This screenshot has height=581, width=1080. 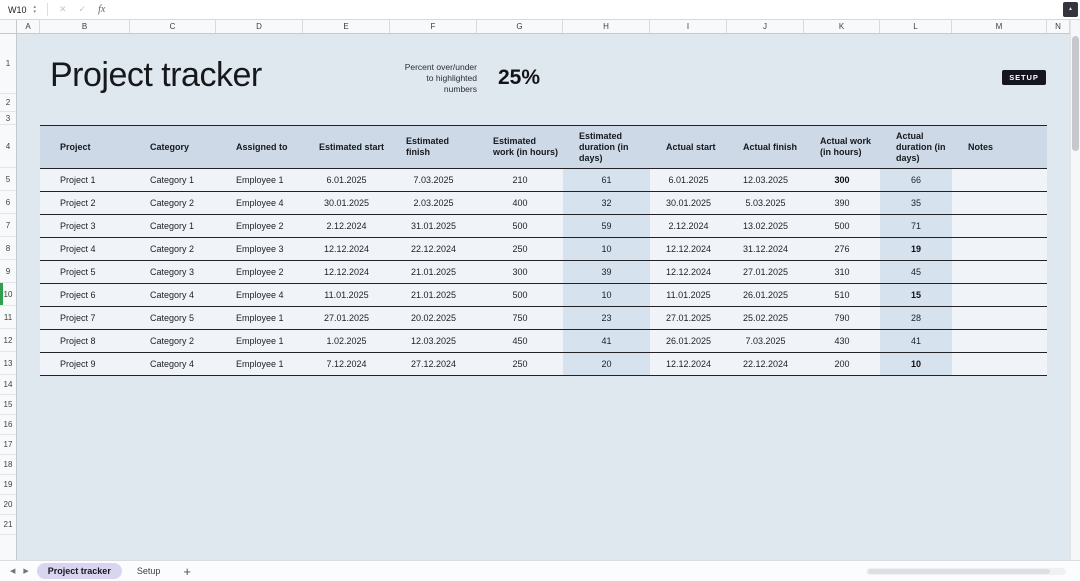 I want to click on table-cell-actual-work-in-hours: 390, so click(x=842, y=203).